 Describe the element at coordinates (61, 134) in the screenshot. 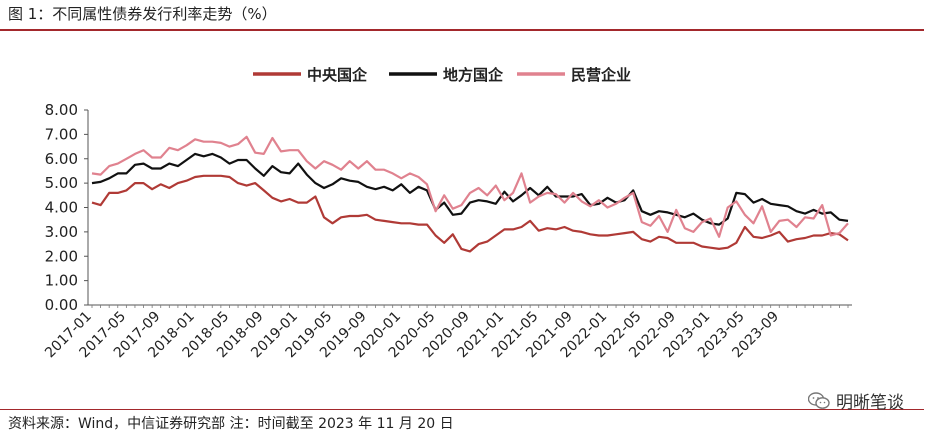

I see `y-tick-label: 7.00` at that location.